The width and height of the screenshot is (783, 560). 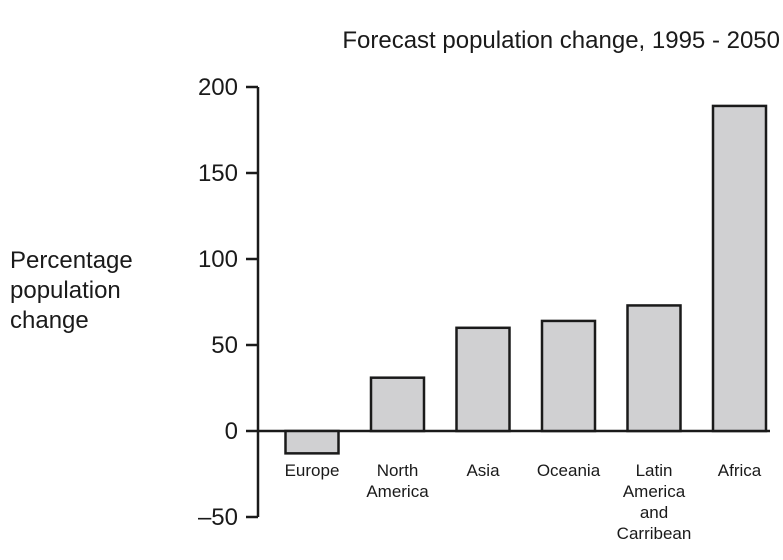 I want to click on y-tick-label: 50, so click(x=224, y=345).